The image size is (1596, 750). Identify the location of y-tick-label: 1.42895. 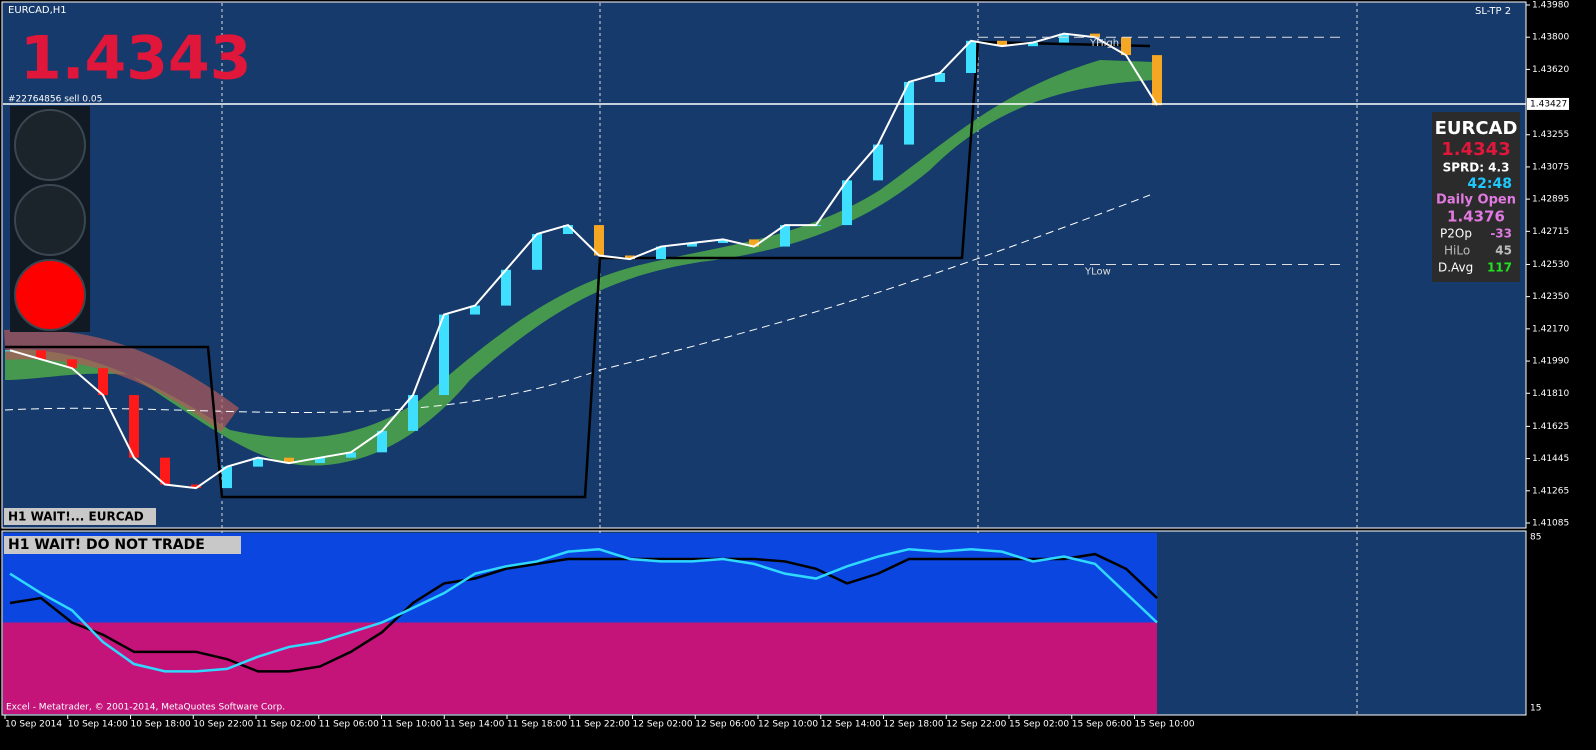
(1550, 200).